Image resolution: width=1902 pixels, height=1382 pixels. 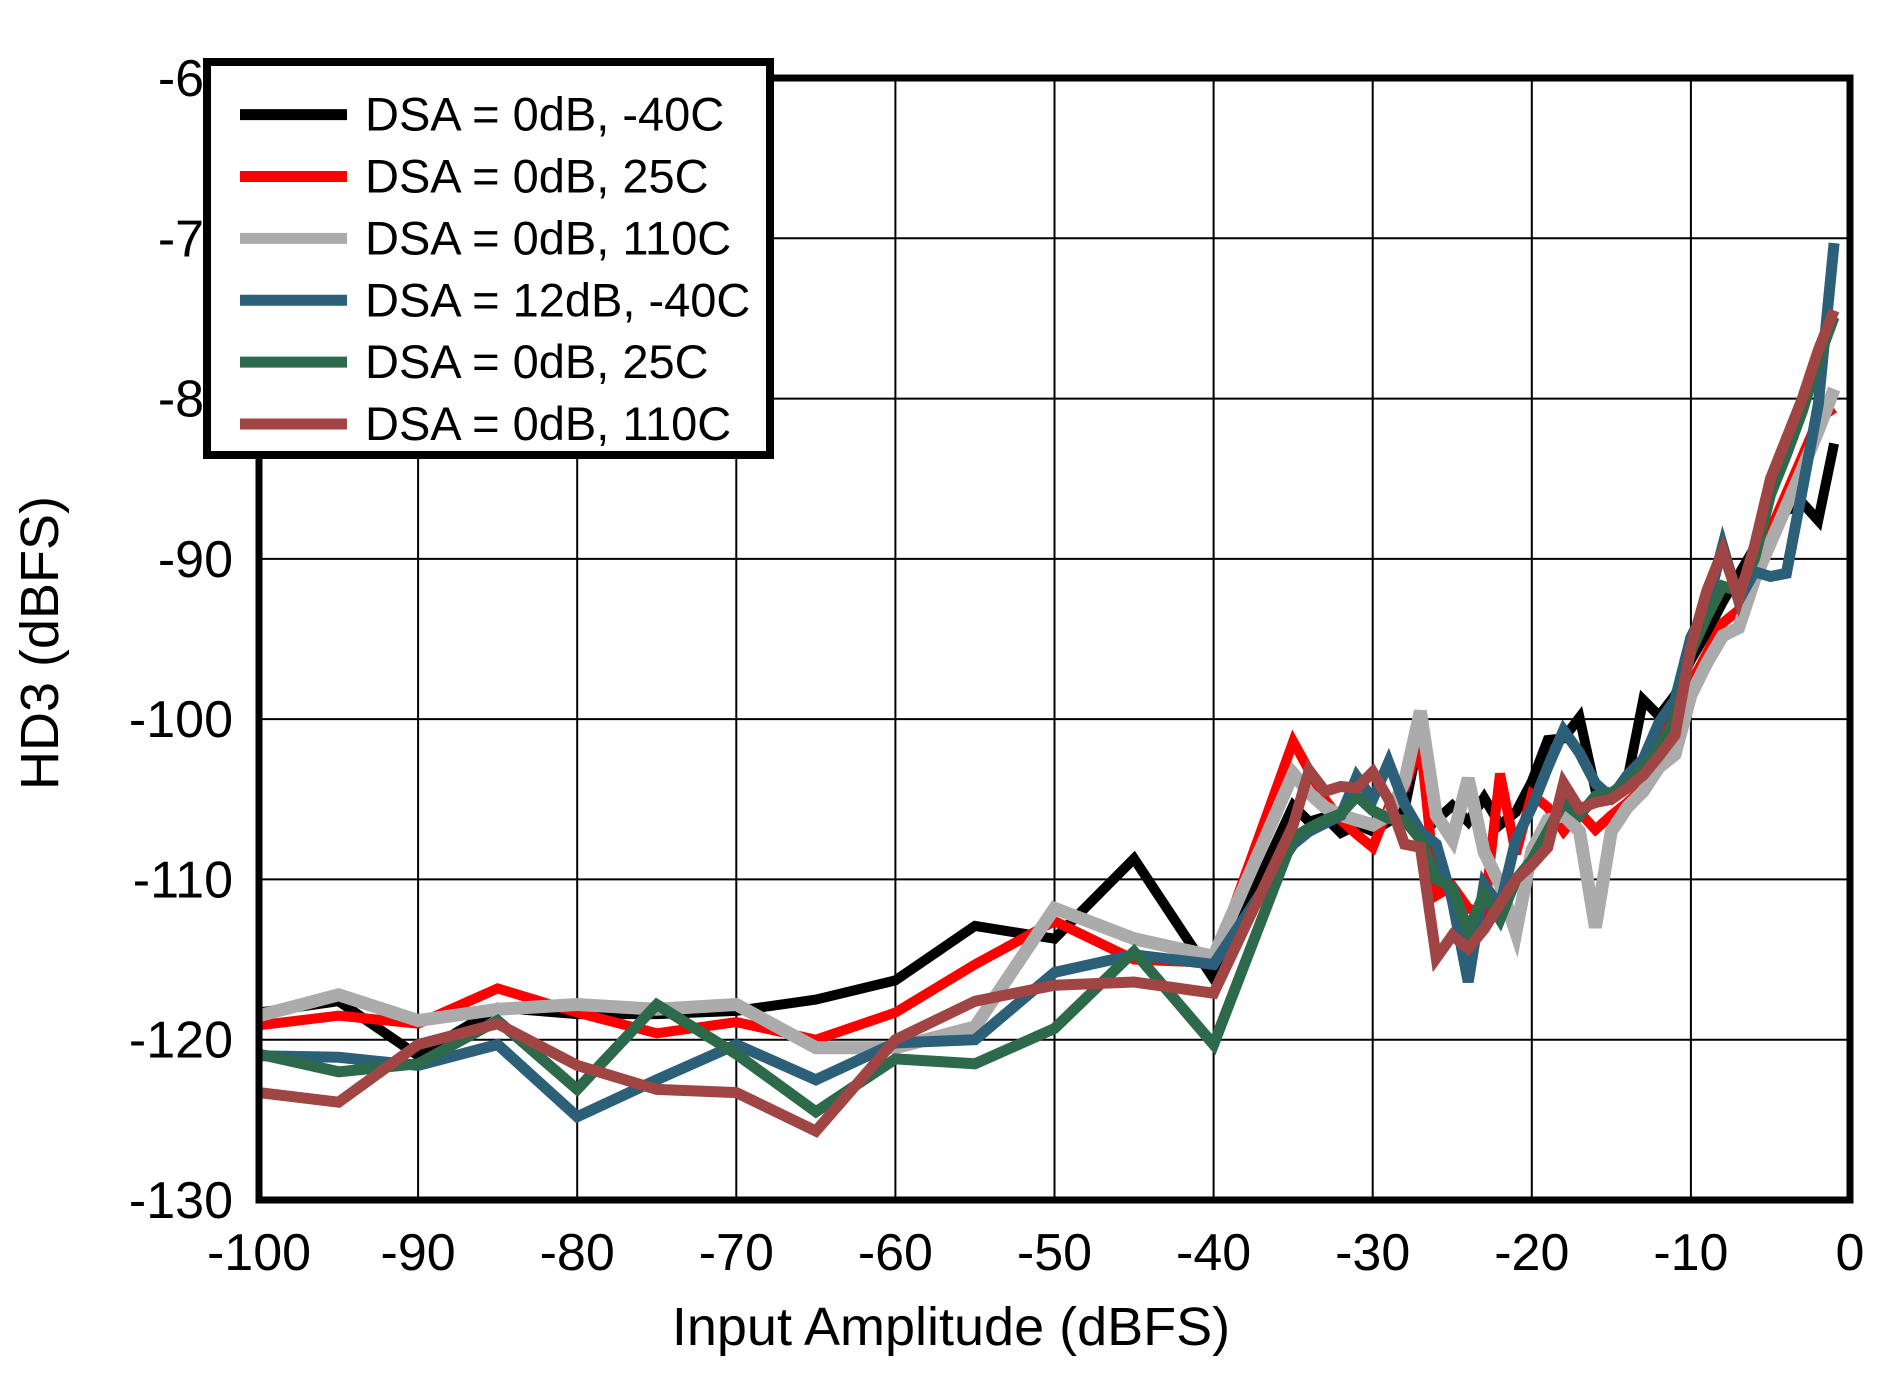 I want to click on legend-label-1: DSA = 0dB, 25C, so click(x=537, y=175).